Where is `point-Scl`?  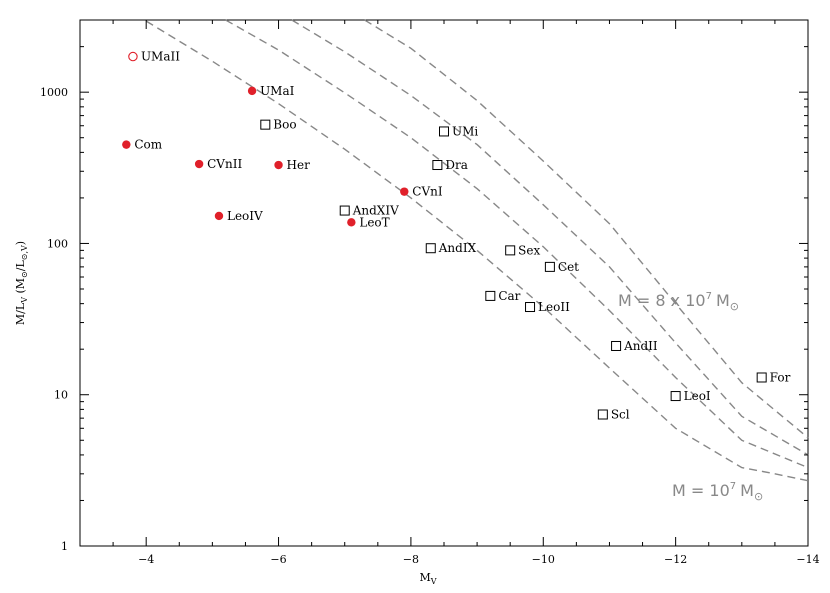 point-Scl is located at coordinates (602, 414).